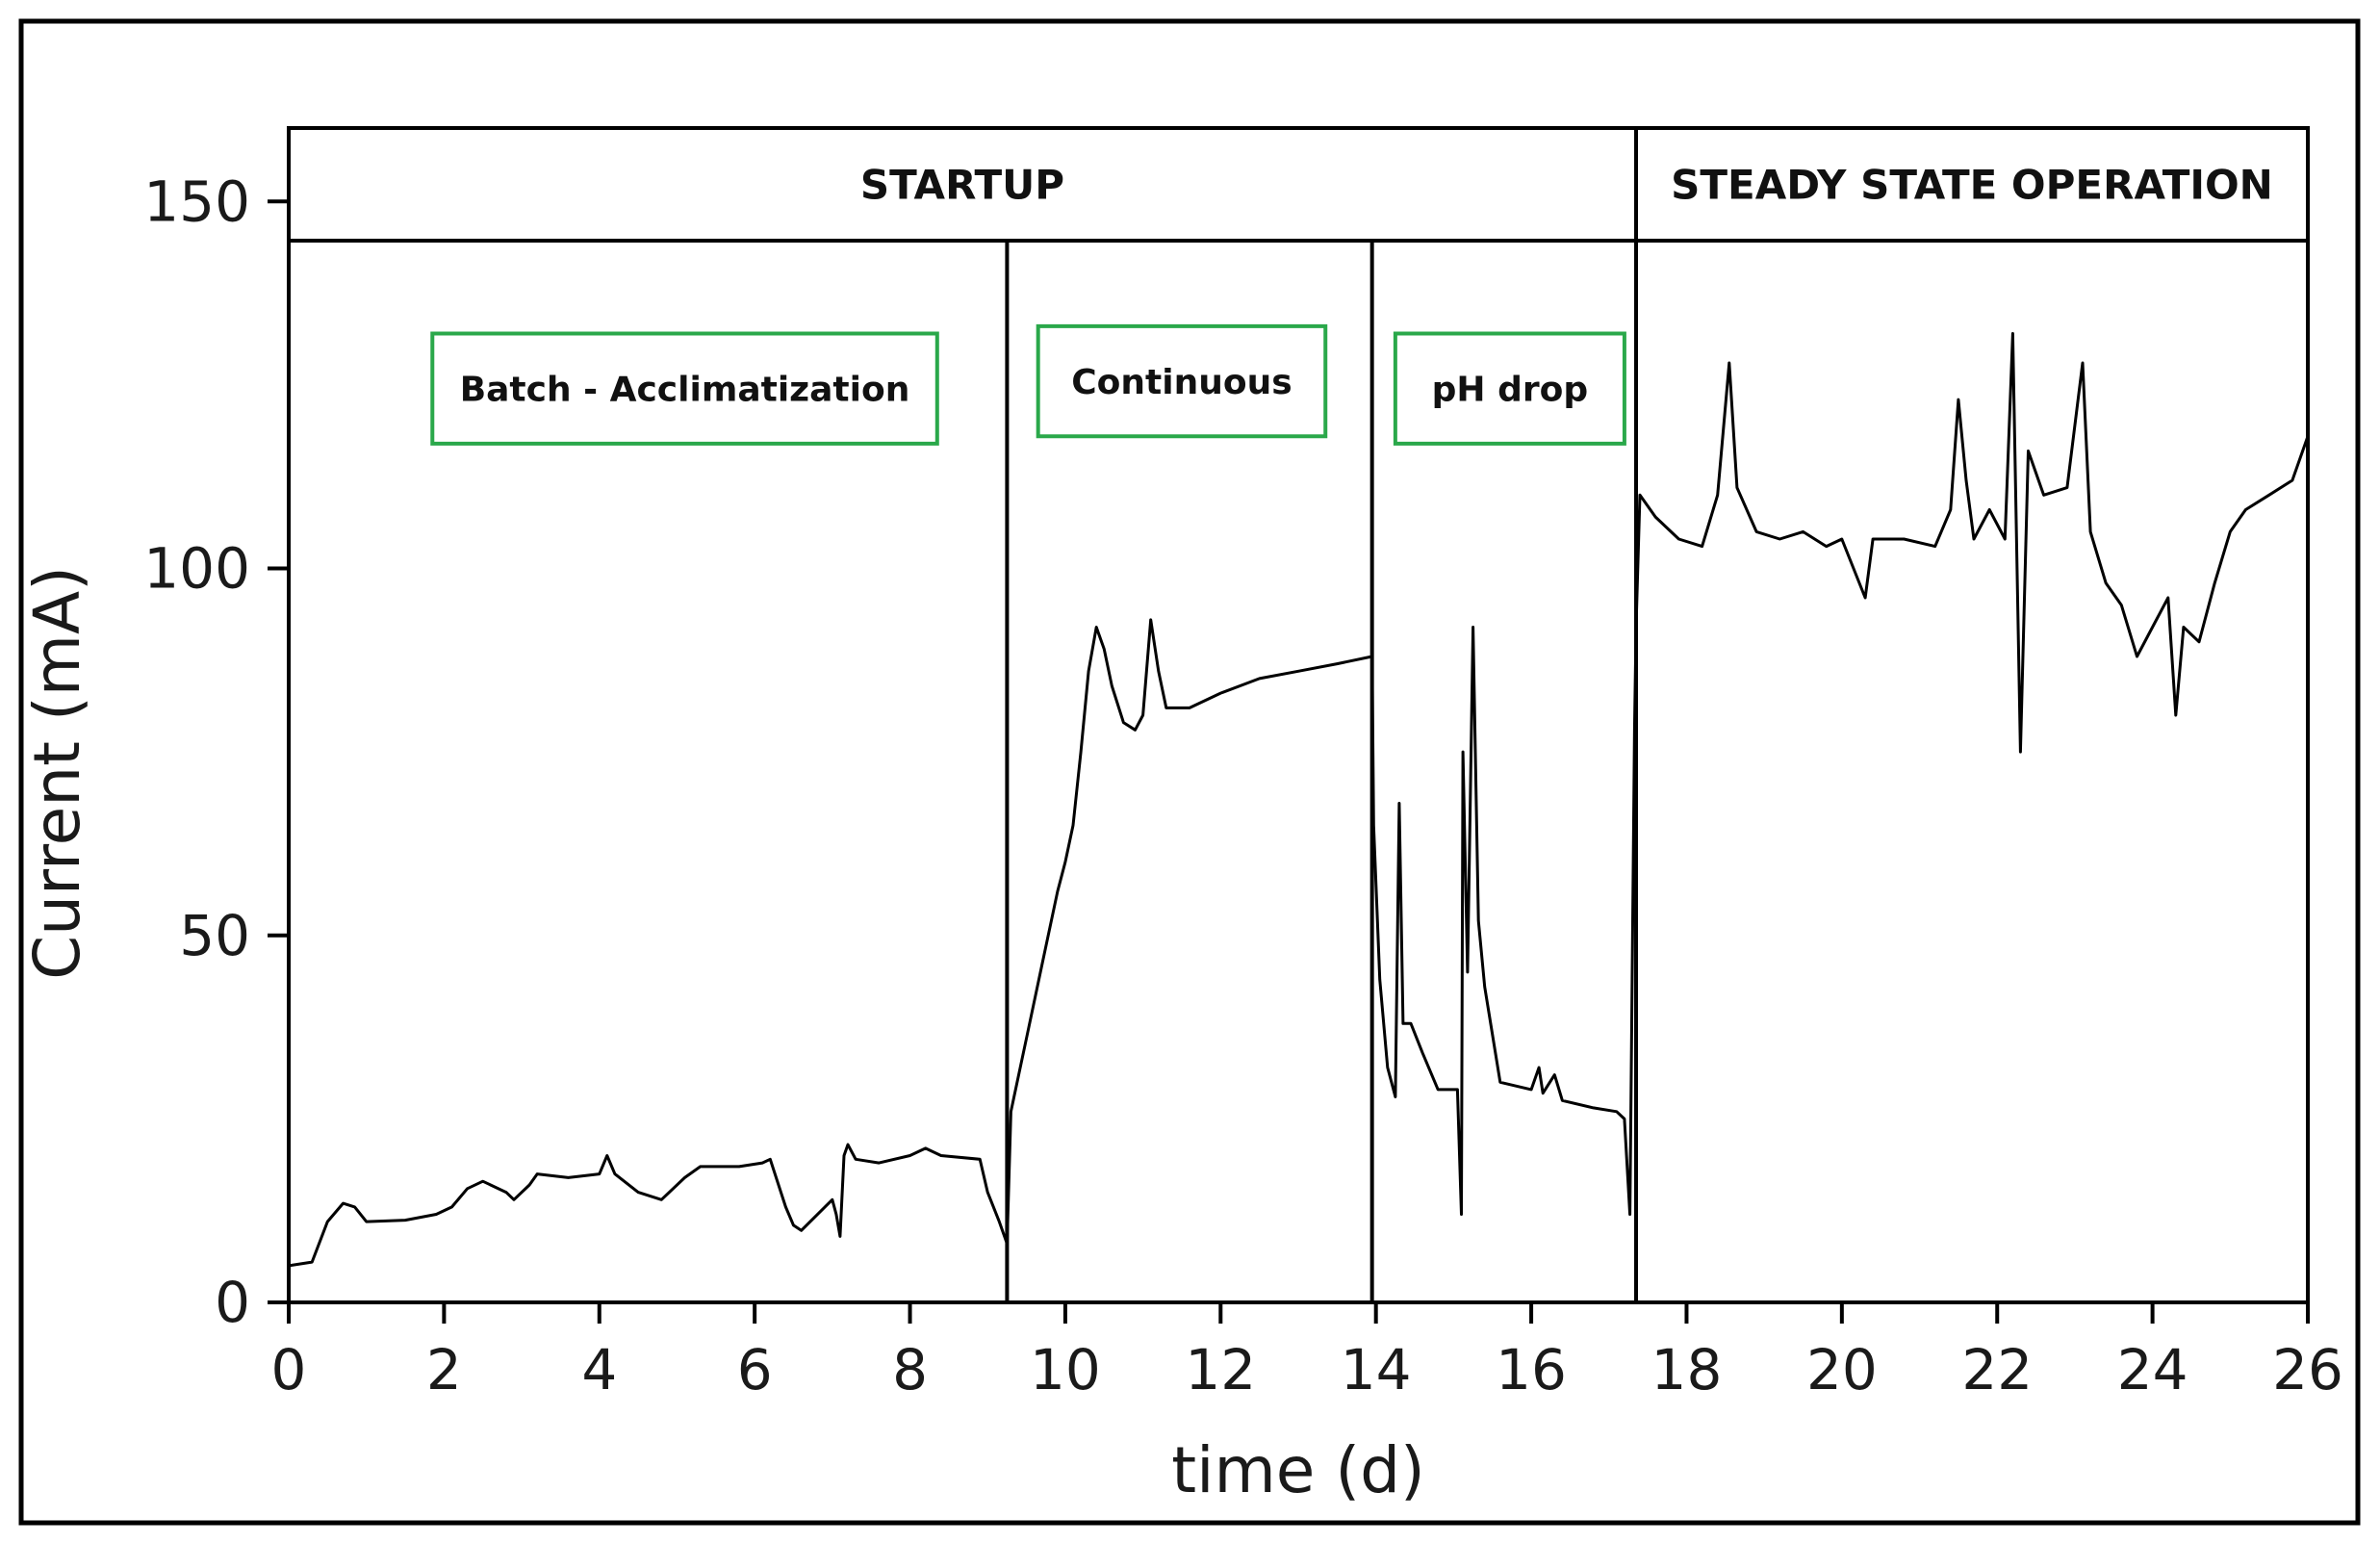 Image resolution: width=2380 pixels, height=1544 pixels. Describe the element at coordinates (196, 201) in the screenshot. I see `y-tick-label: 150` at that location.